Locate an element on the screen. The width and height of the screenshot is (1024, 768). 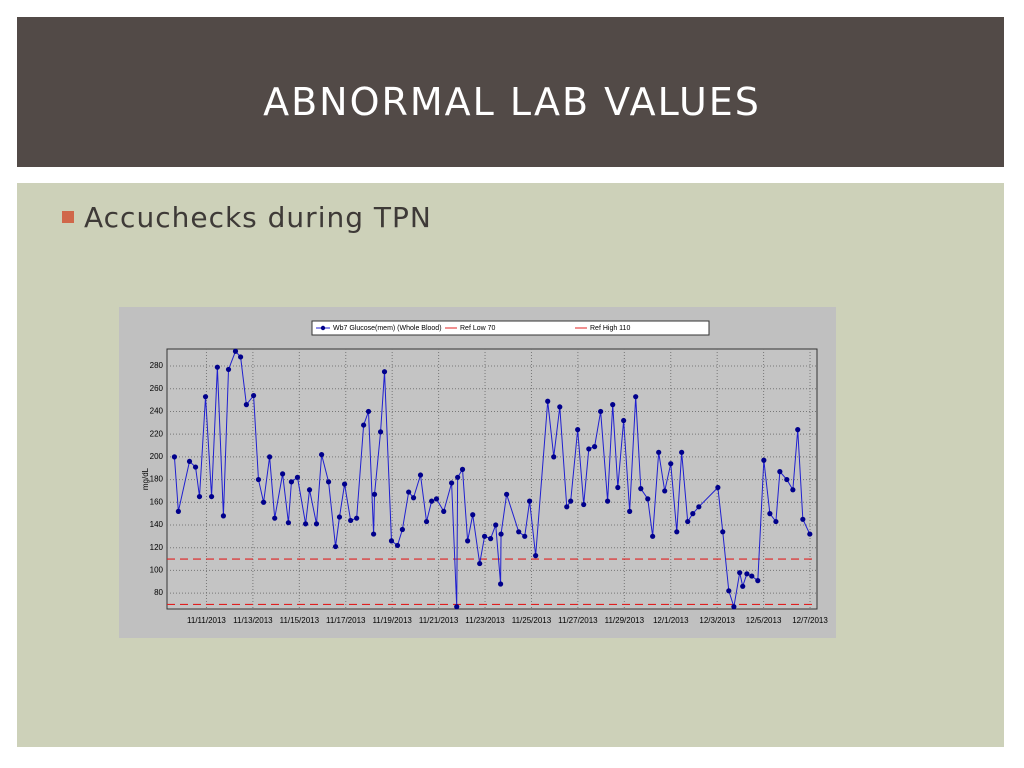
x-tick-label: 11/27/2013 is located at coordinates (578, 620).